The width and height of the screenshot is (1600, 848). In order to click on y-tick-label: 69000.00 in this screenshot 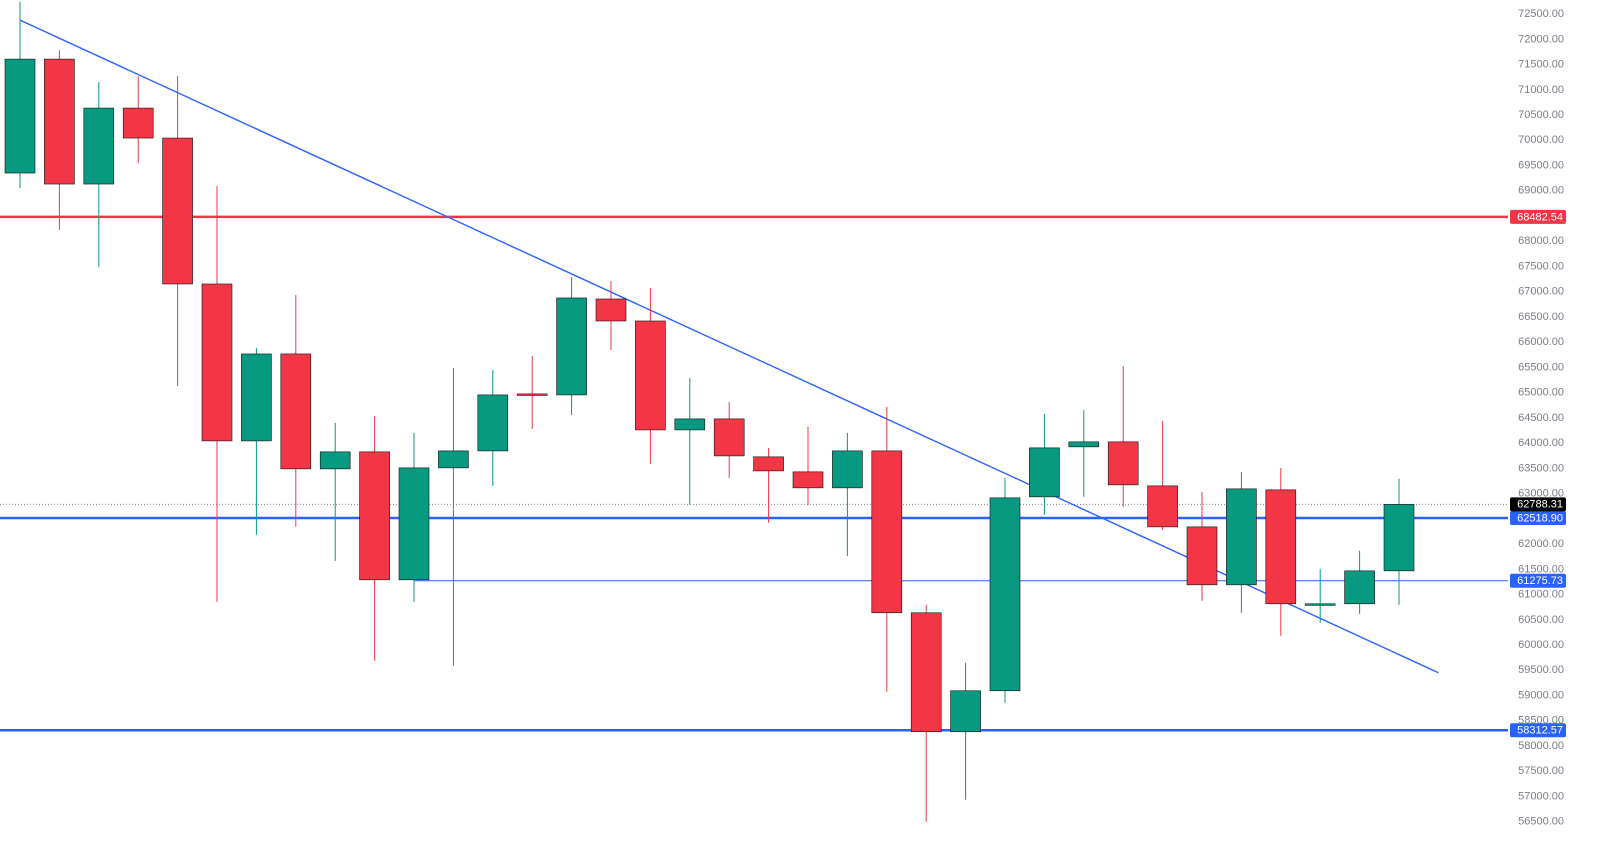, I will do `click(1541, 191)`.